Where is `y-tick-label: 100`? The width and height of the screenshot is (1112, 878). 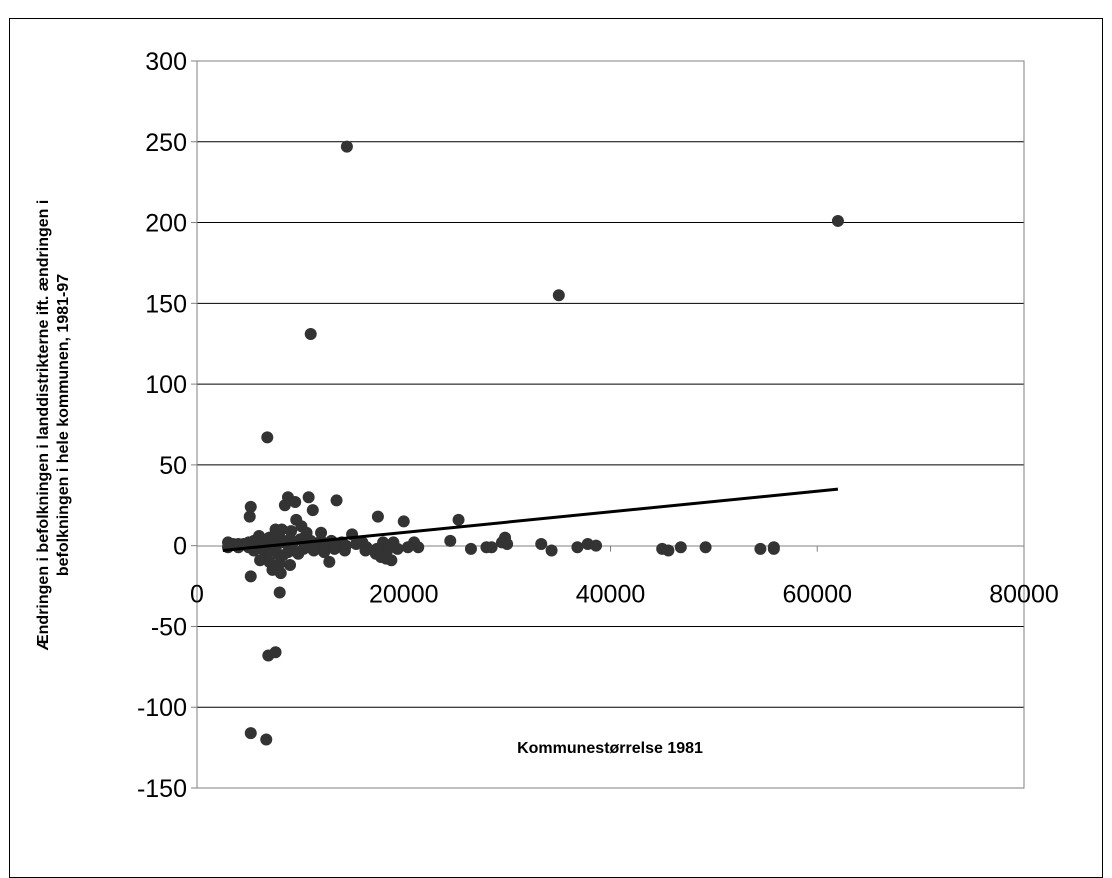 y-tick-label: 100 is located at coordinates (166, 385).